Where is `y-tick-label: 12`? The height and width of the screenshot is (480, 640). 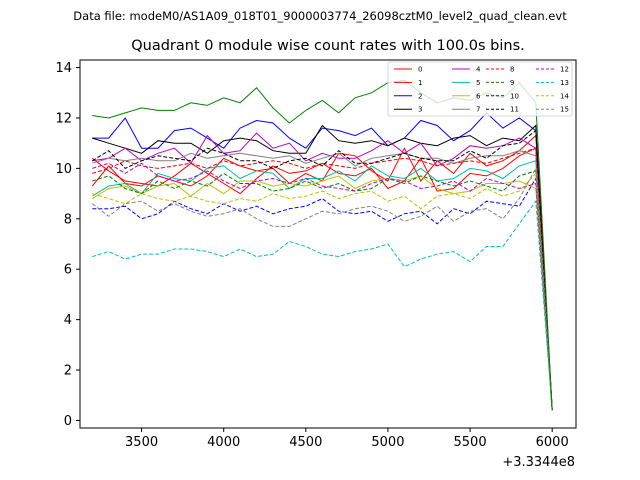
y-tick-label: 12 is located at coordinates (63, 118).